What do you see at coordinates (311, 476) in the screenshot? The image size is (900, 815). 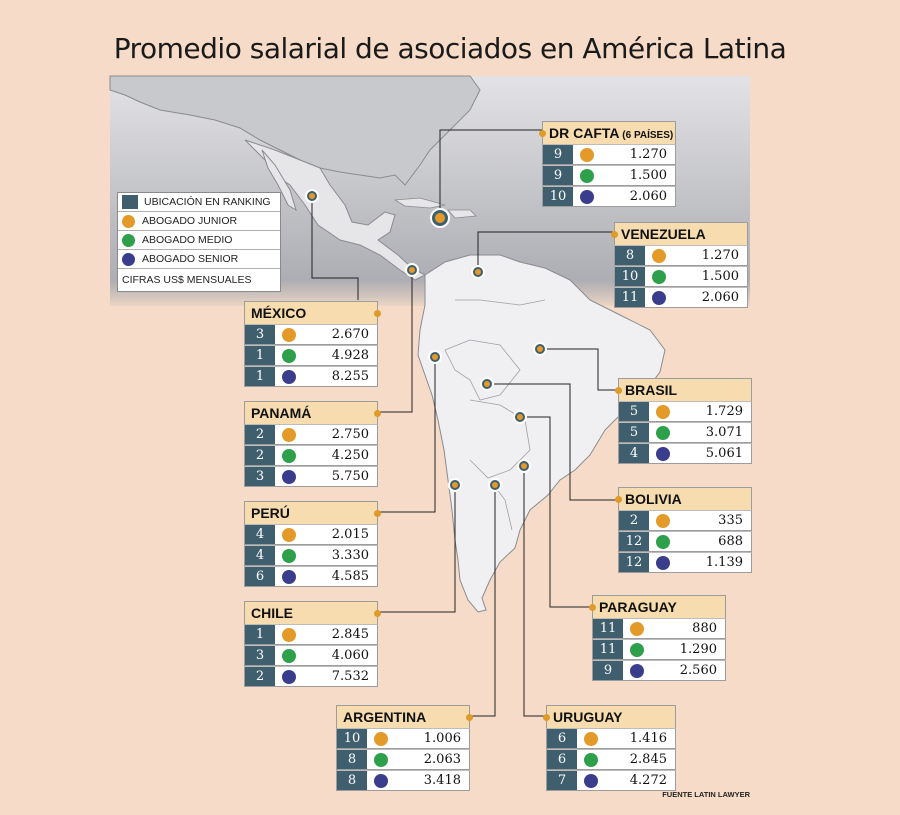 I see `salary-row-senior: 3 5.750` at bounding box center [311, 476].